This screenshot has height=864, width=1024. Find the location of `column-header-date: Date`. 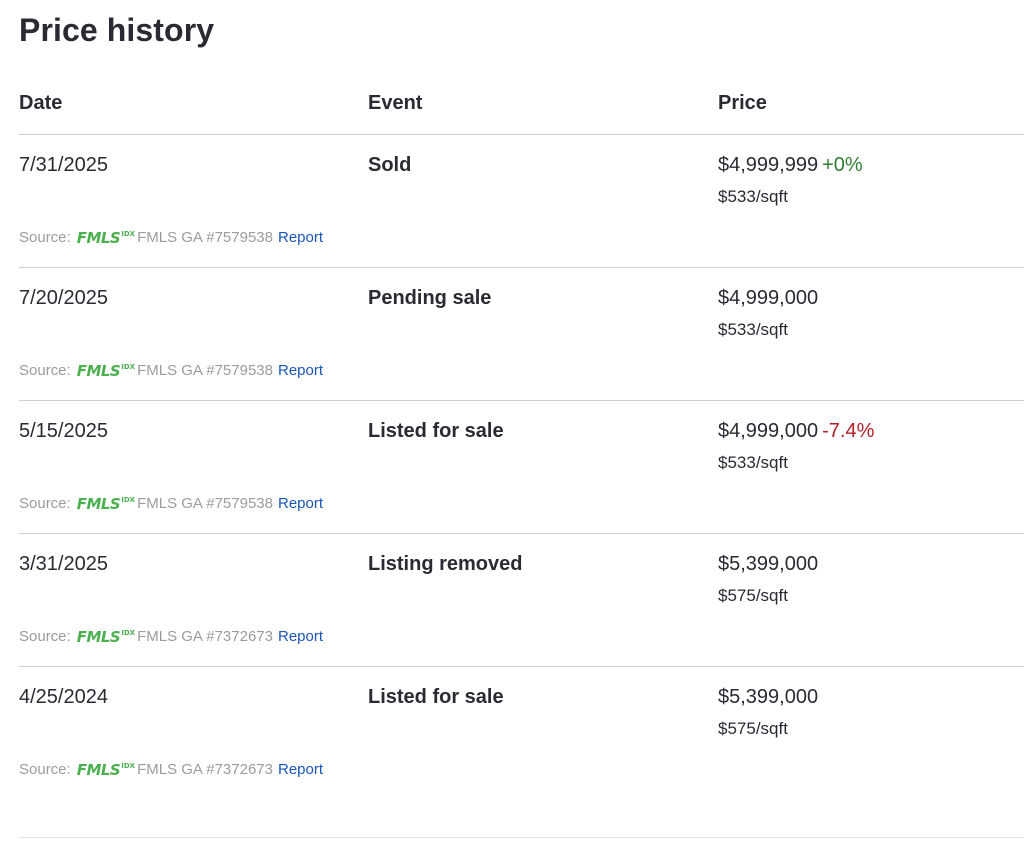

column-header-date: Date is located at coordinates (41, 103).